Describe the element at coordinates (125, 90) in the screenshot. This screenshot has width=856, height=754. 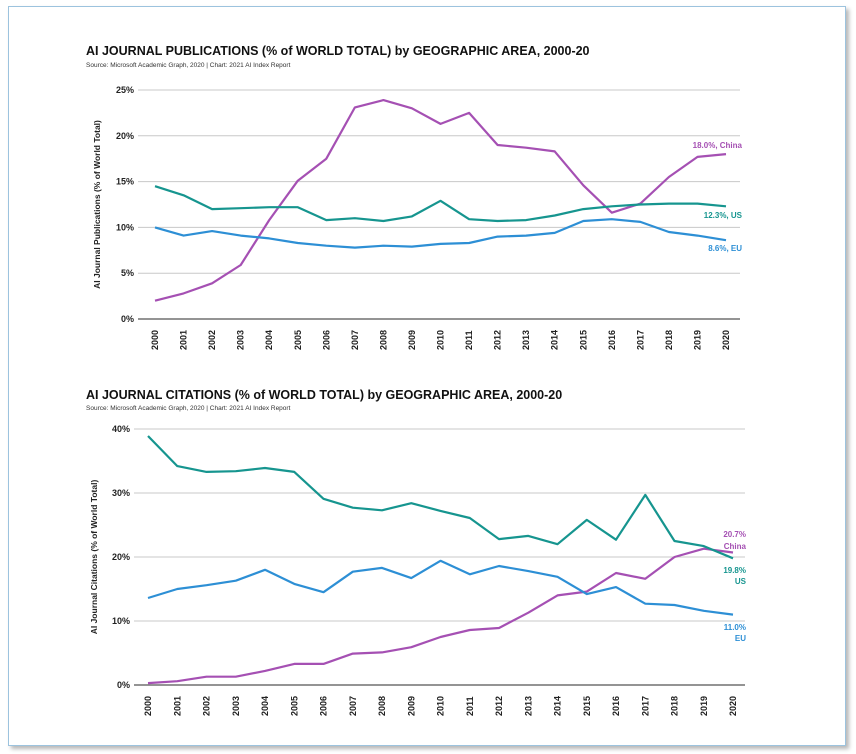
I see `y-tick-label: 25%` at that location.